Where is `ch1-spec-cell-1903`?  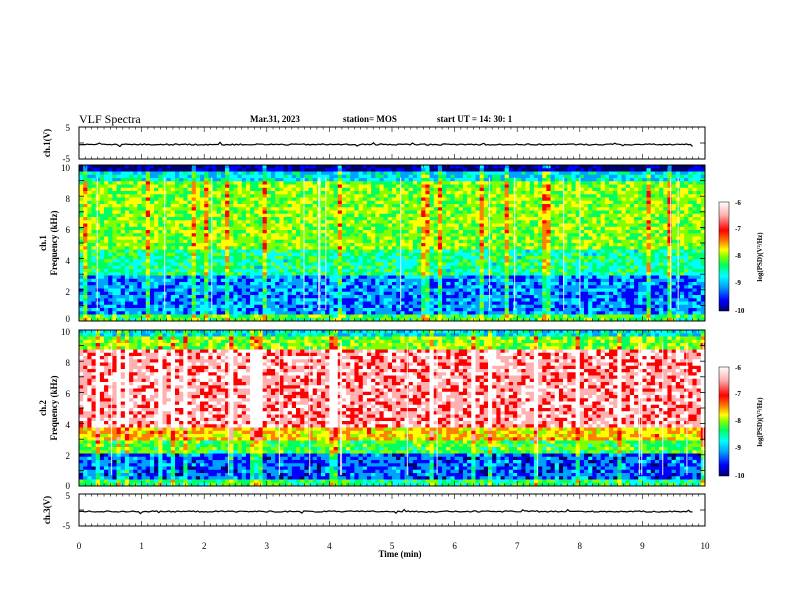
ch1-spec-cell-1903 is located at coordinates (244, 267).